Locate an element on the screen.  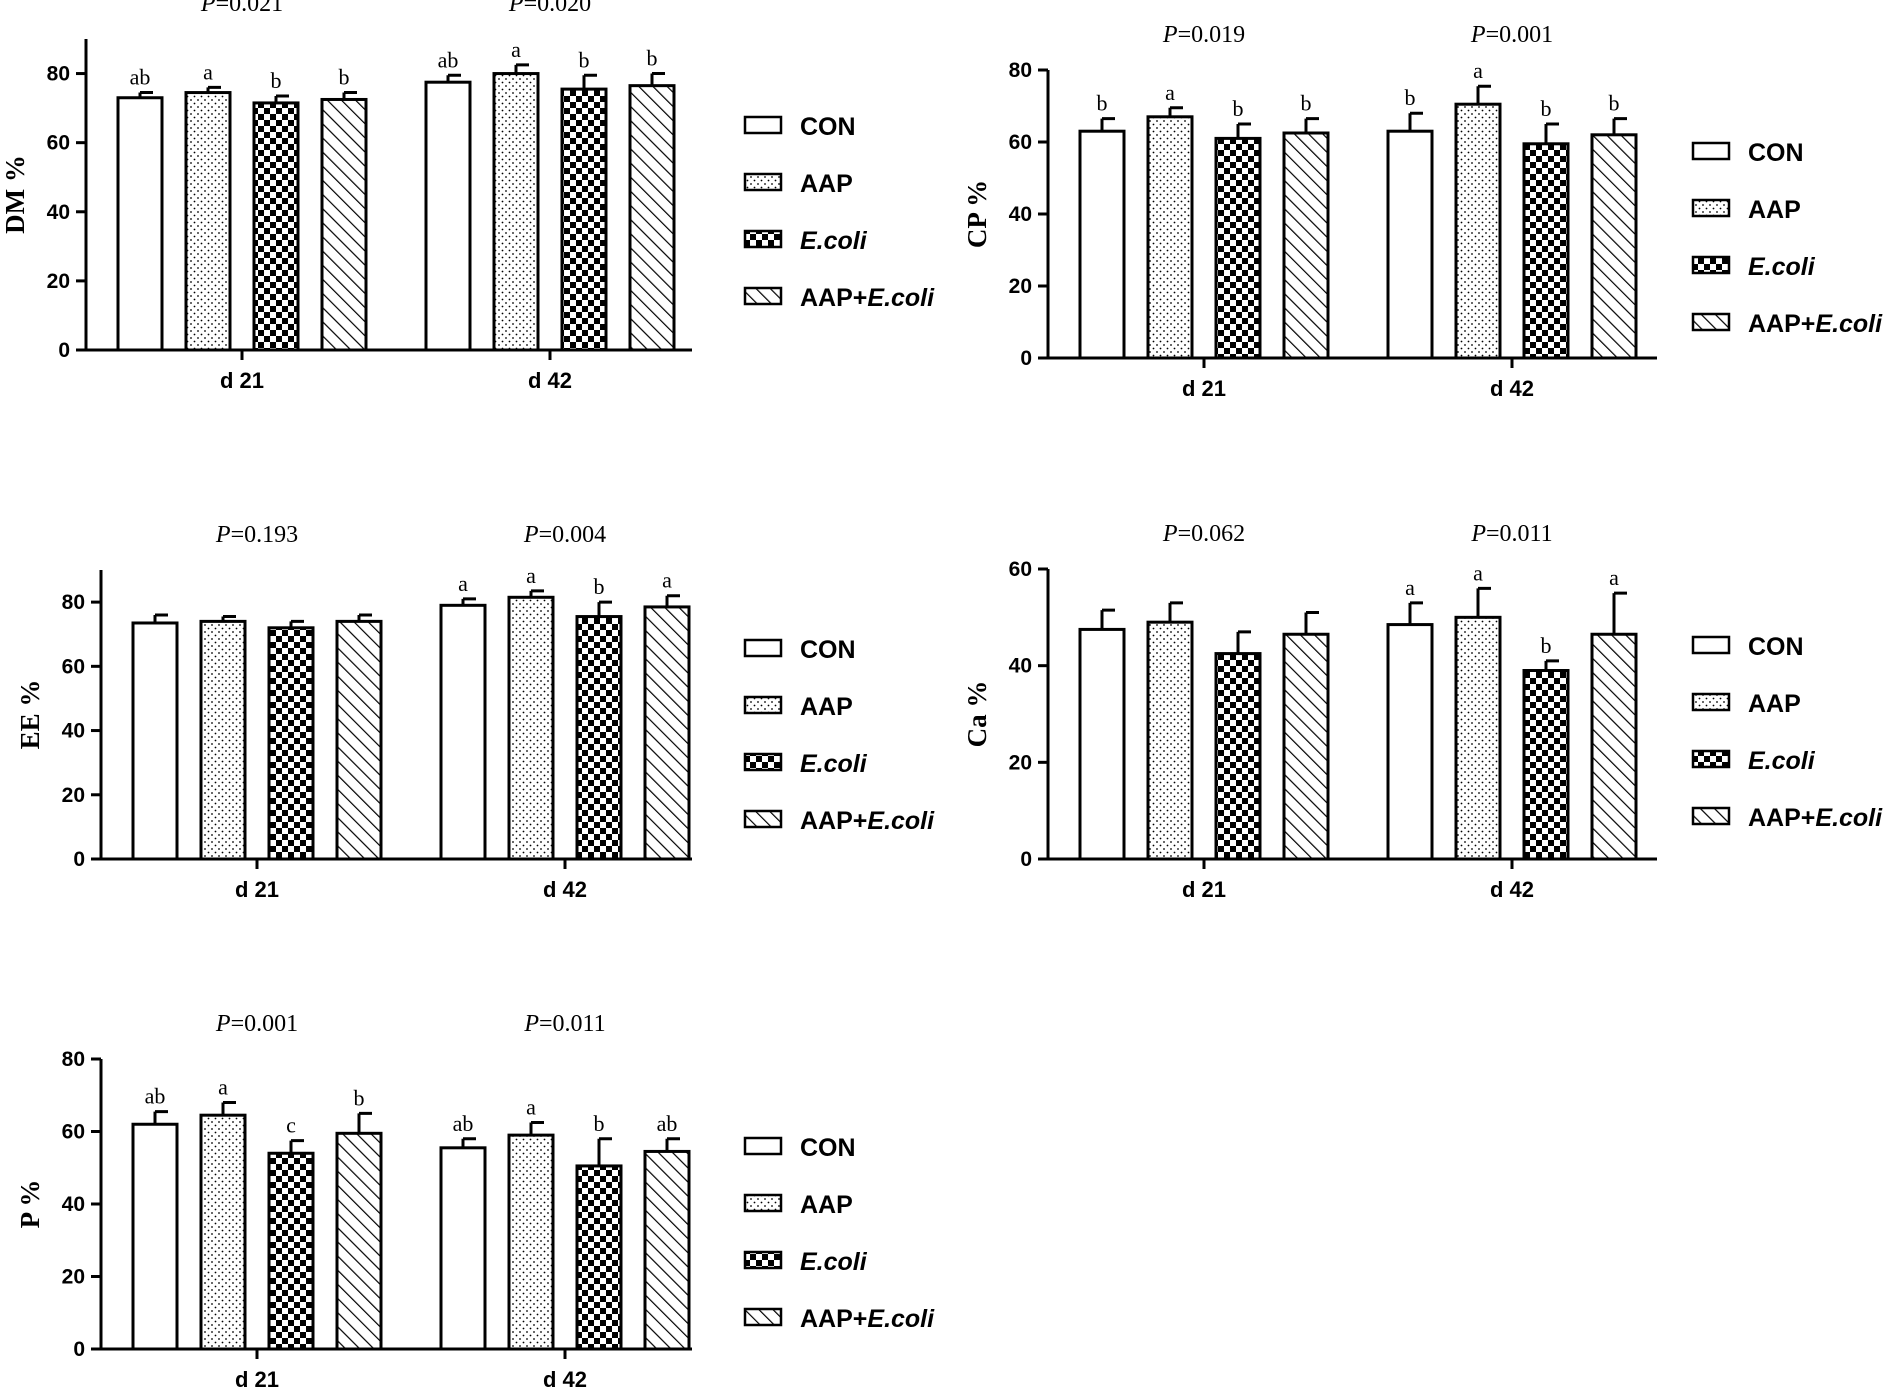
y-axis-label: CP % is located at coordinates (977, 214).